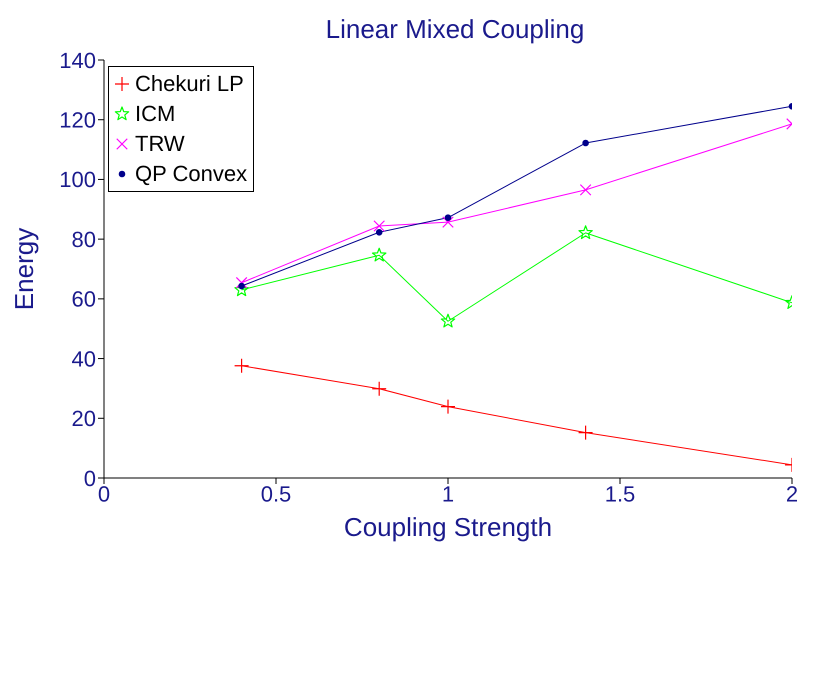 Image resolution: width=814 pixels, height=676 pixels. Describe the element at coordinates (448, 527) in the screenshot. I see `x-axis-title: Coupling Strength` at that location.